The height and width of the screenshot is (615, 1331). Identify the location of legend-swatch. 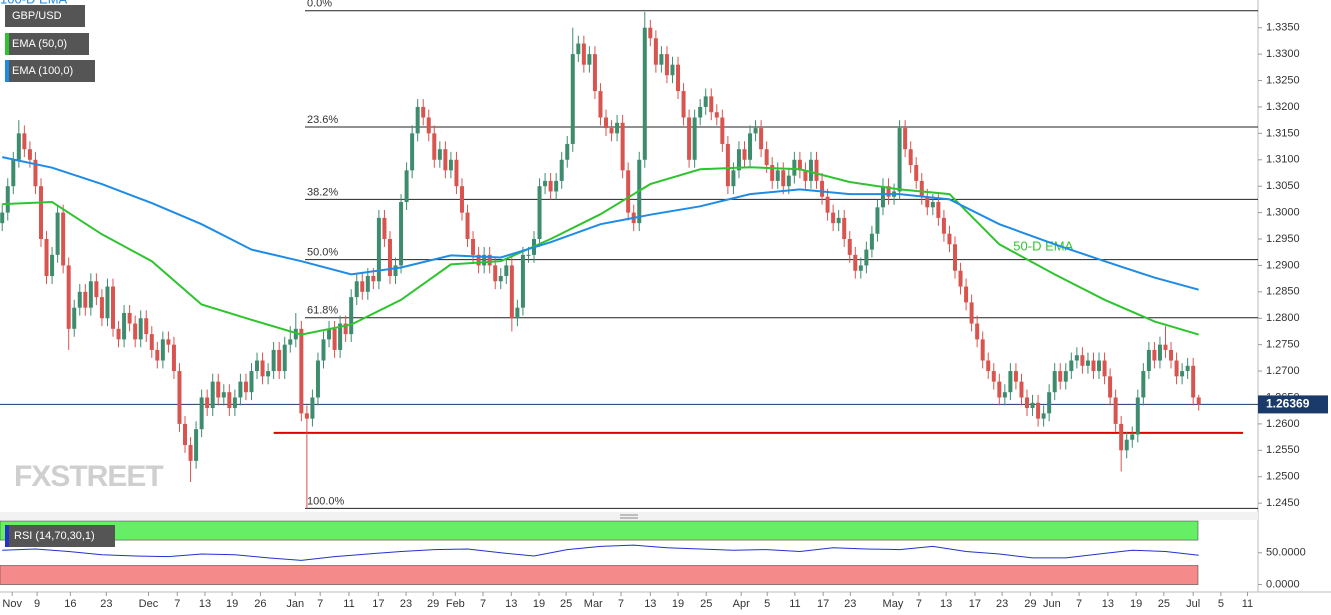
(7, 44).